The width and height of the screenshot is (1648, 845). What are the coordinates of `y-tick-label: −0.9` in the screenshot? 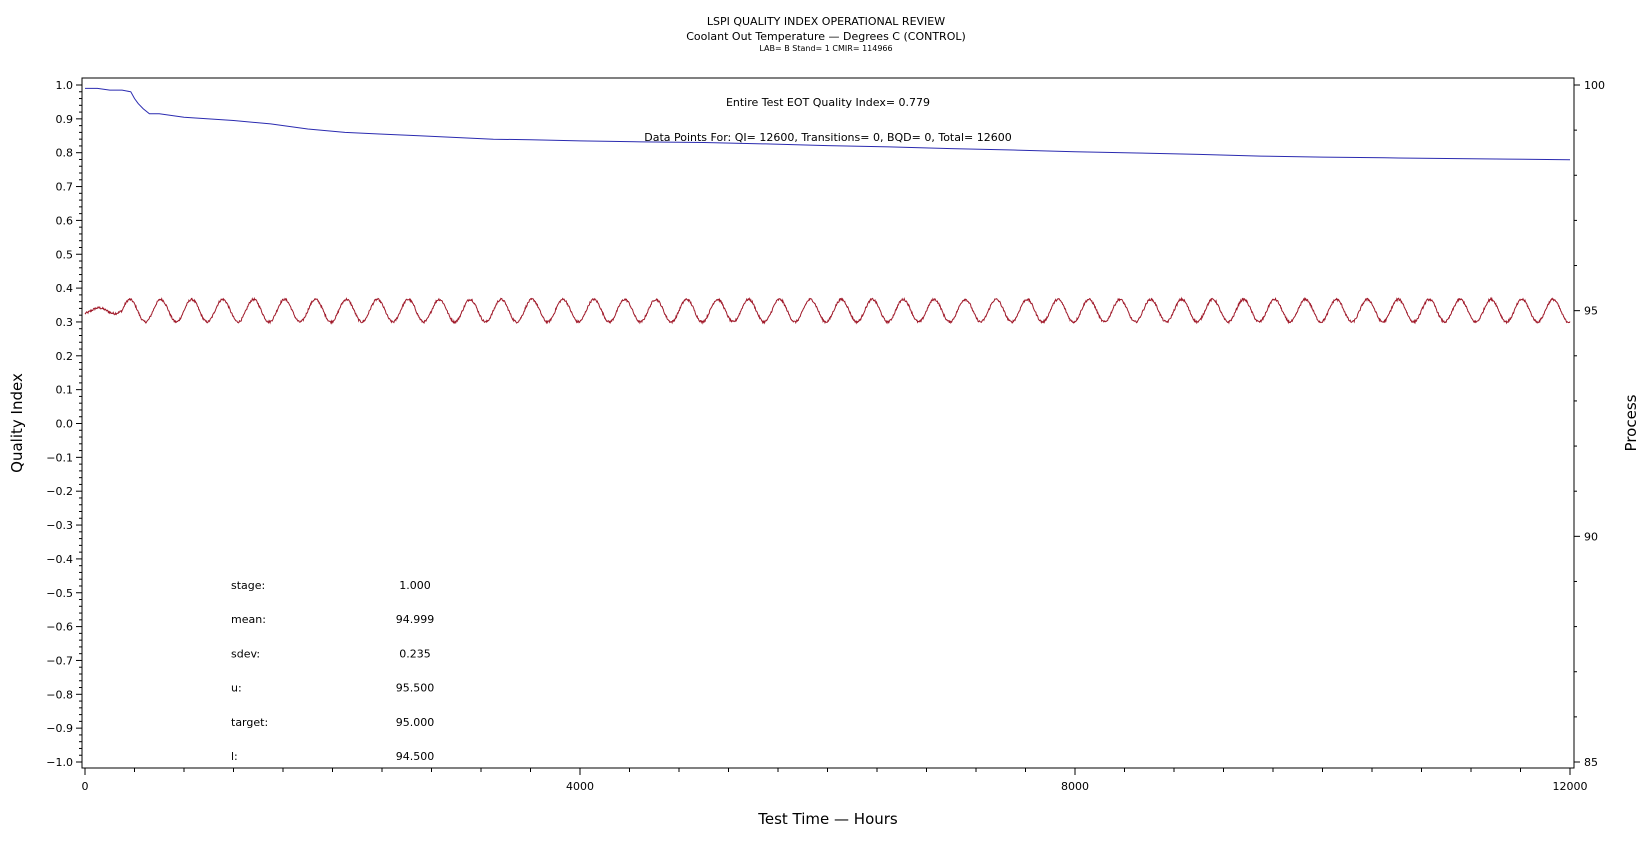 It's located at (59, 728).